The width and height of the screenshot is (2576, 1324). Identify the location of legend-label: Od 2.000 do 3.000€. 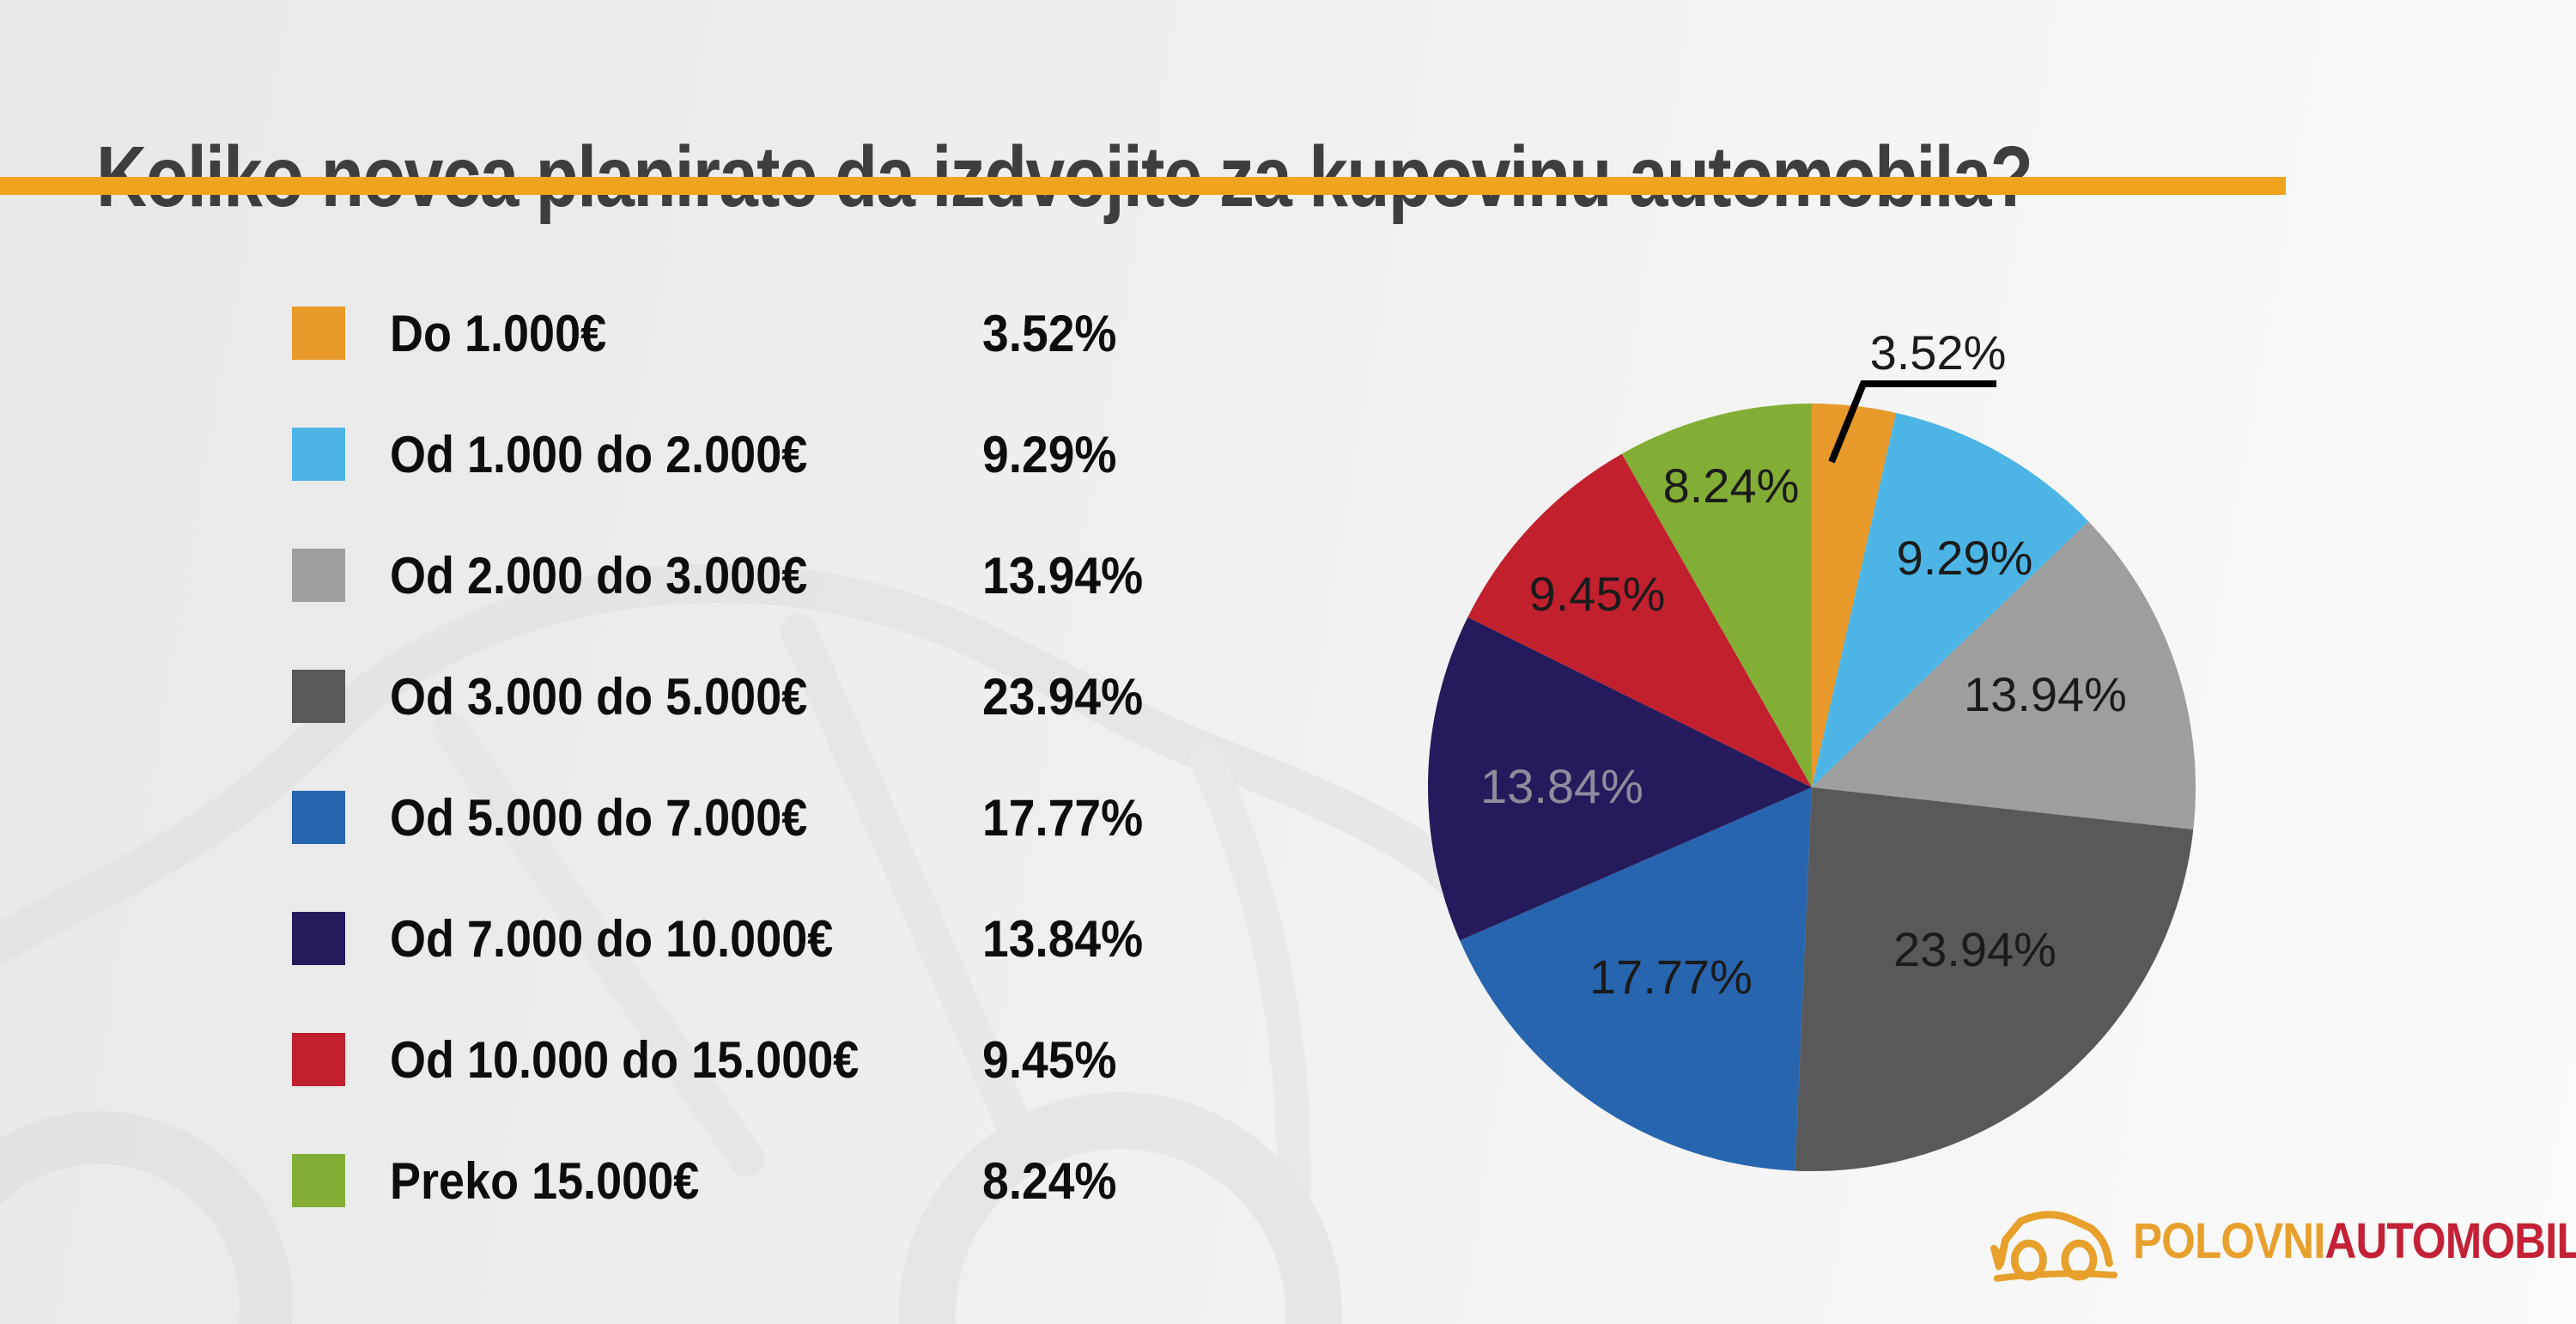
(599, 575).